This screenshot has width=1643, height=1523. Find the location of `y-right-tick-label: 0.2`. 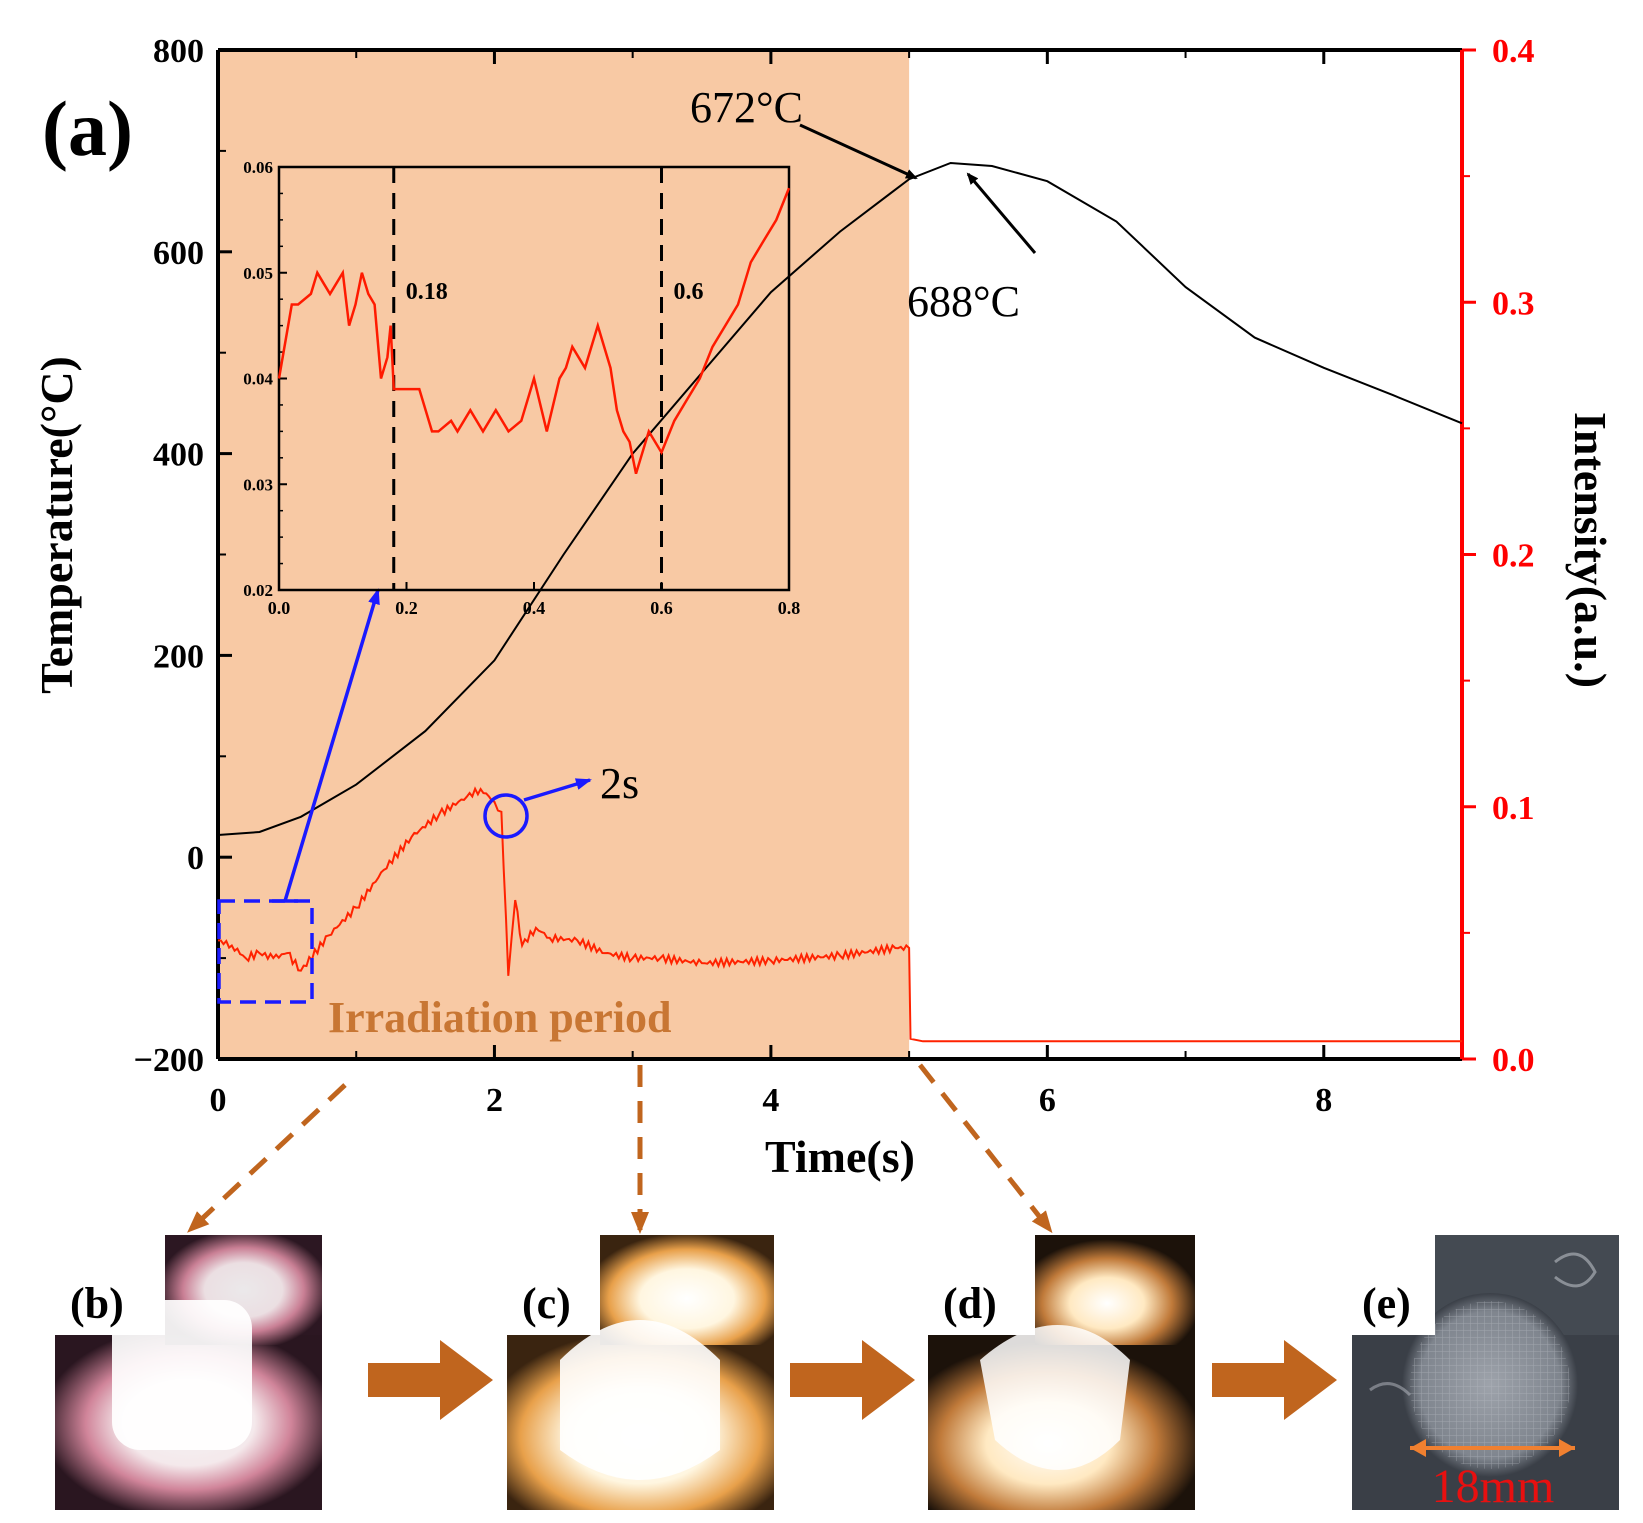

y-right-tick-label: 0.2 is located at coordinates (1513, 556).